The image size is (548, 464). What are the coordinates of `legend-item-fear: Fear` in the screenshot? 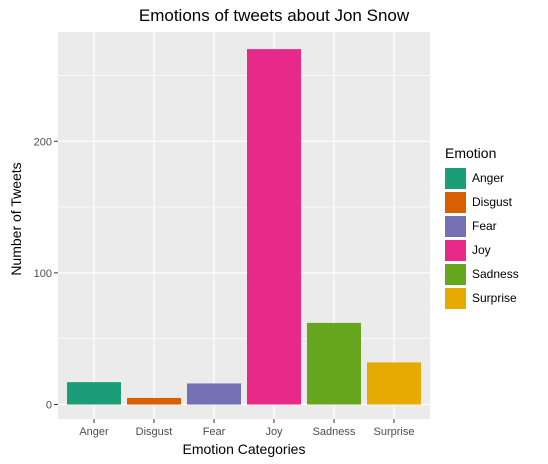 It's located at (482, 226).